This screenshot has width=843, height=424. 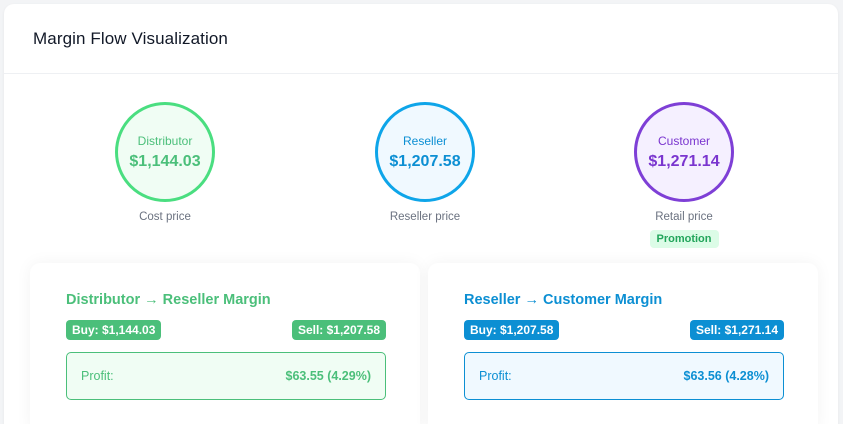 I want to click on margin-panel-title: Reseller → Customer Margin, so click(x=563, y=300).